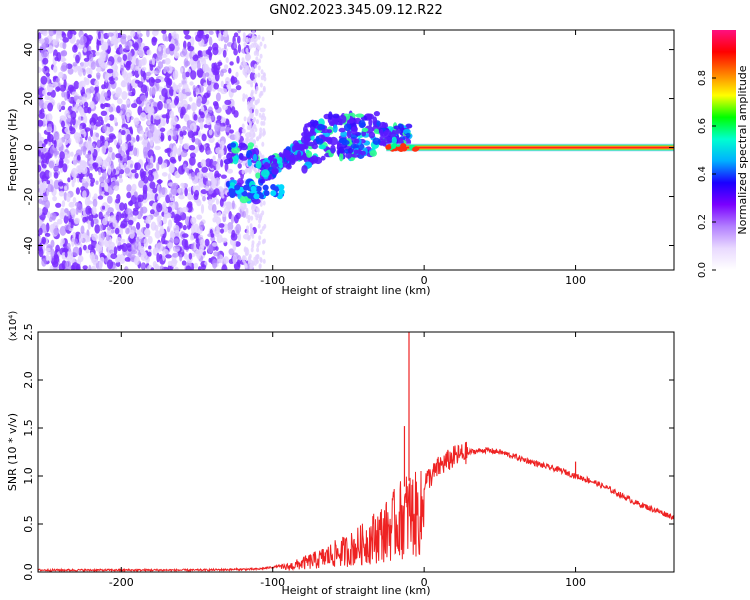  What do you see at coordinates (28, 147) in the screenshot?
I see `top-y-tick-label: 0` at bounding box center [28, 147].